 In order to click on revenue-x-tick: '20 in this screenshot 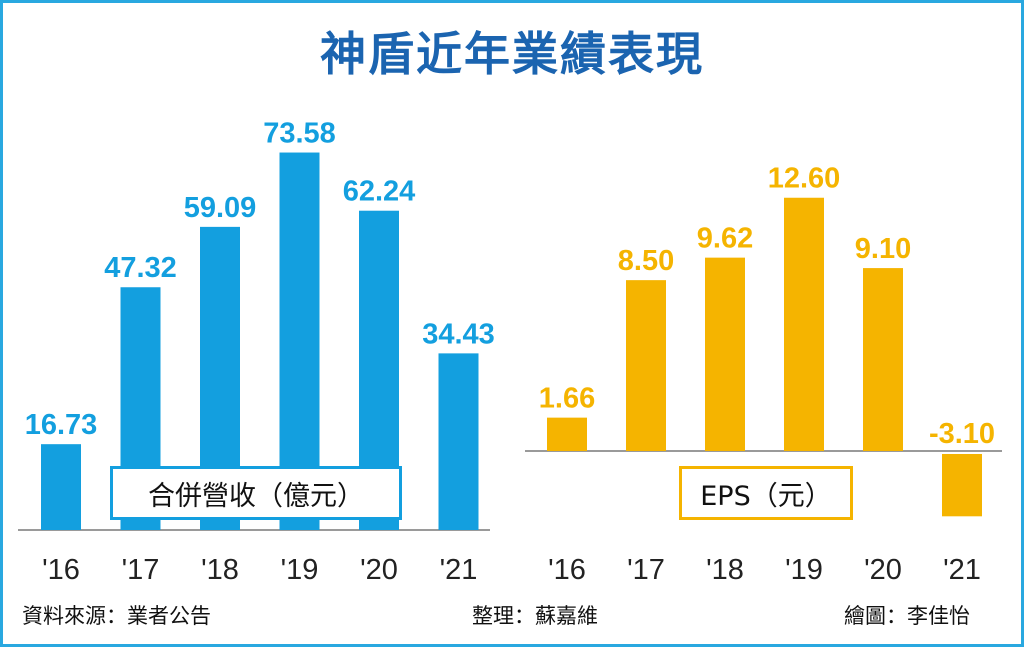, I will do `click(379, 570)`.